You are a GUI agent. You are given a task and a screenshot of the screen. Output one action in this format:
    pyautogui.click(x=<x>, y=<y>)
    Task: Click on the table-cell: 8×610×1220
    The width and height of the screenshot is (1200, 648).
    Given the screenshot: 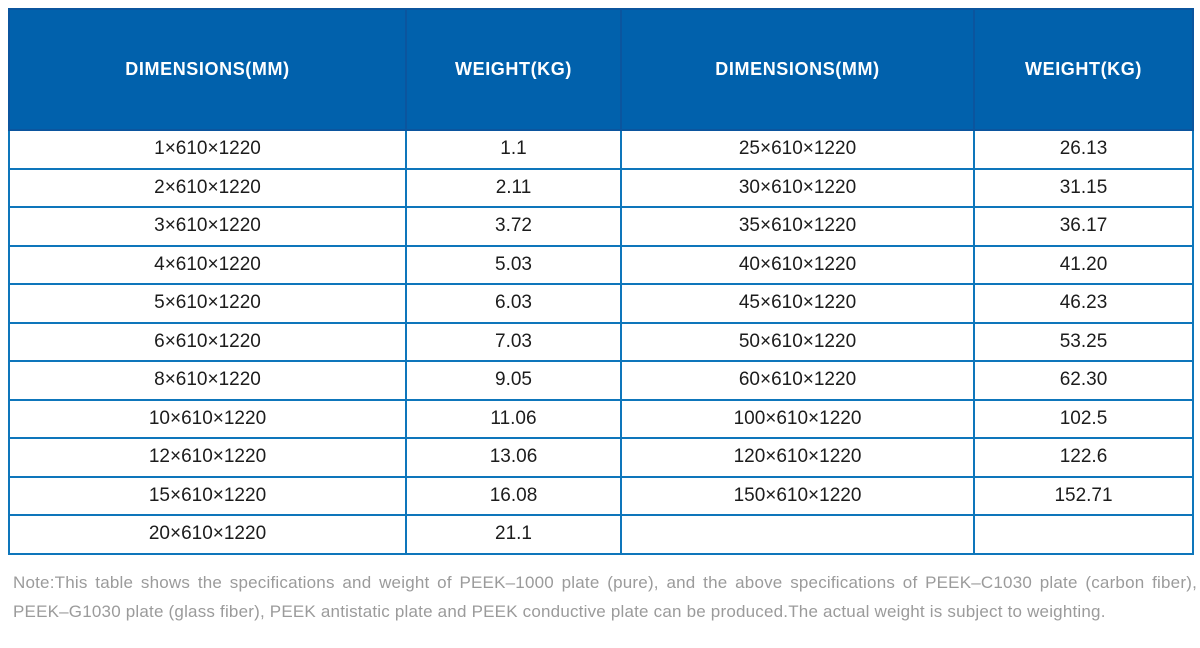 What is the action you would take?
    pyautogui.click(x=207, y=380)
    